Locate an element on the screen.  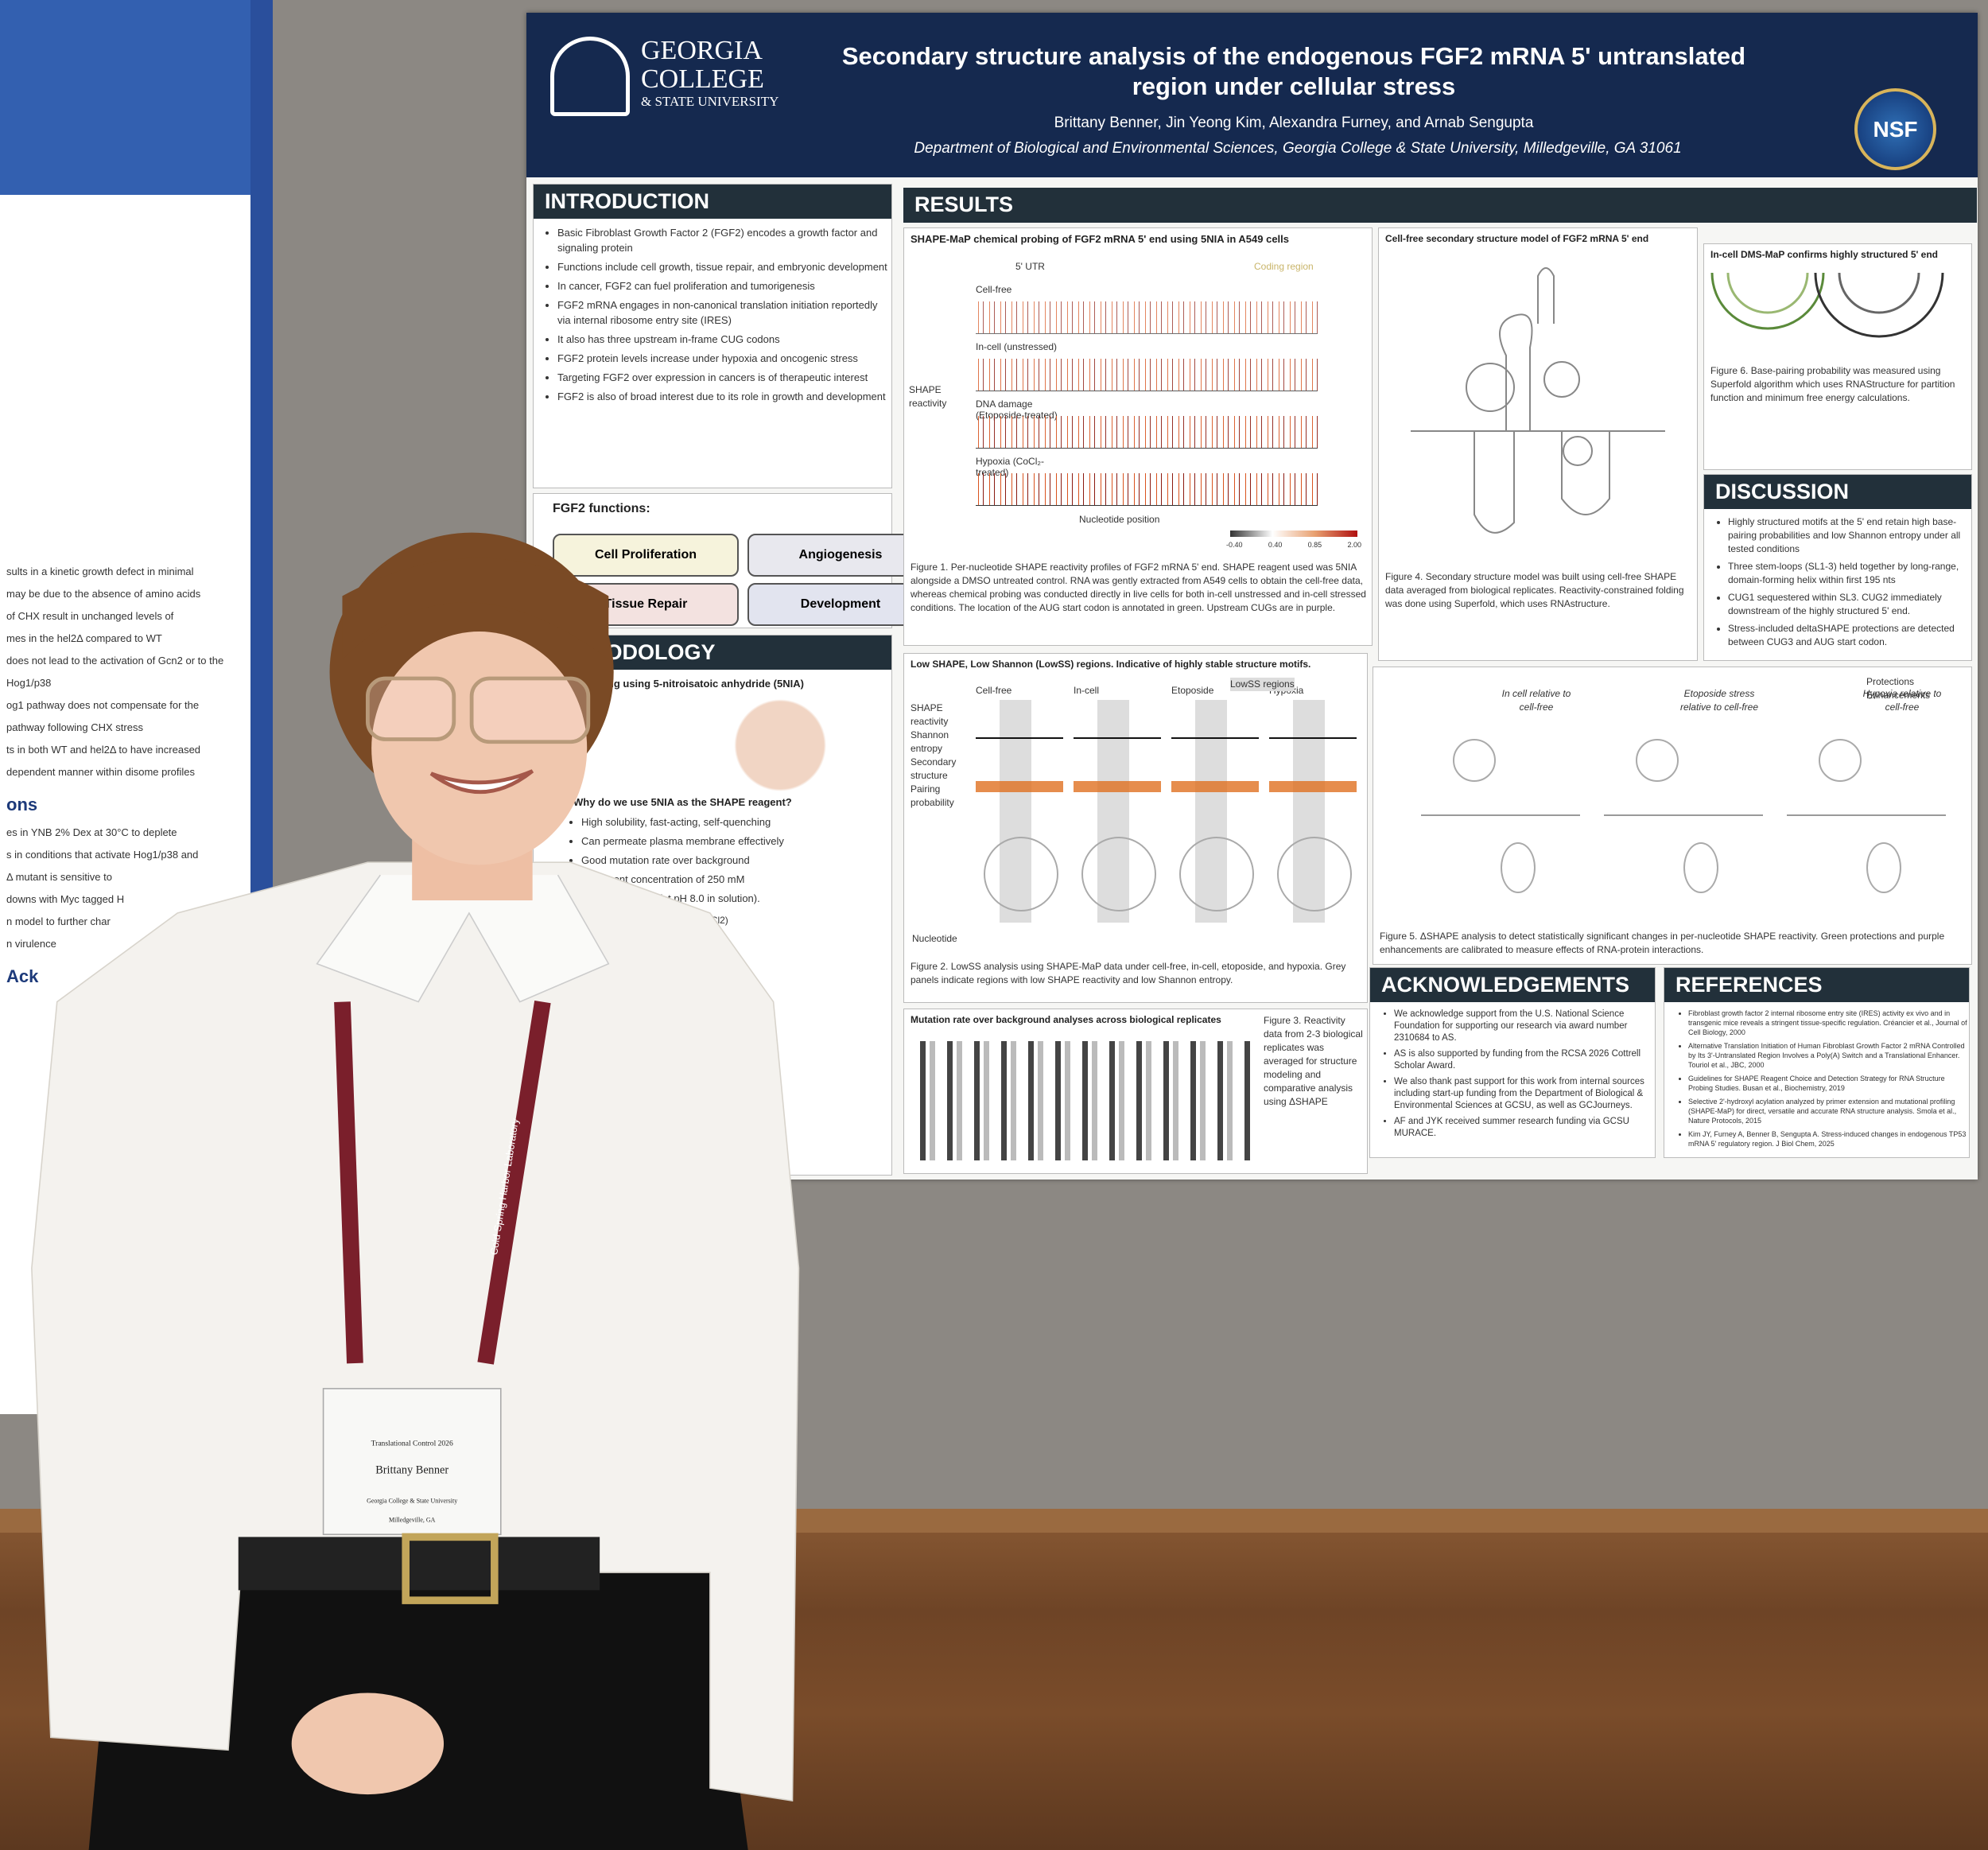
scale-label: 2.00 is located at coordinates (1354, 545).